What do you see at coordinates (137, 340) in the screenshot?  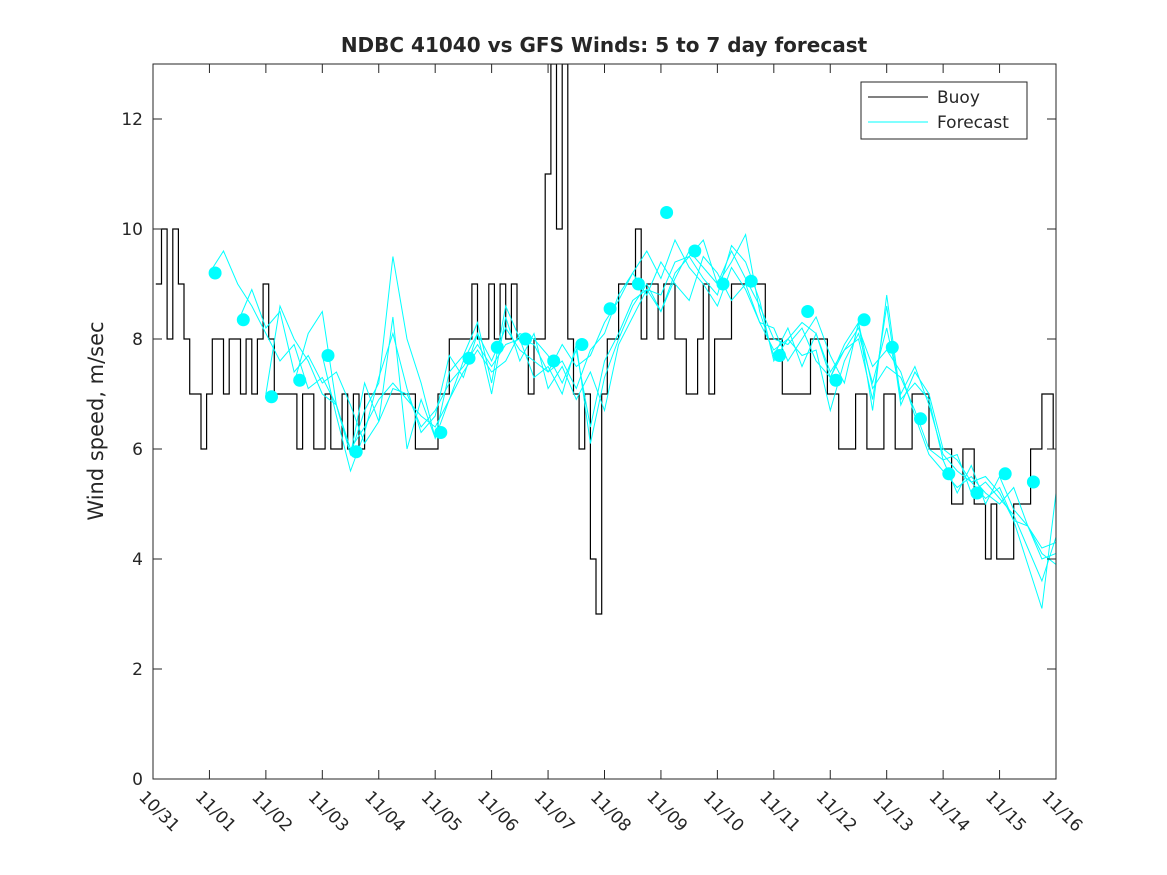 I see `y-tick-label: 8` at bounding box center [137, 340].